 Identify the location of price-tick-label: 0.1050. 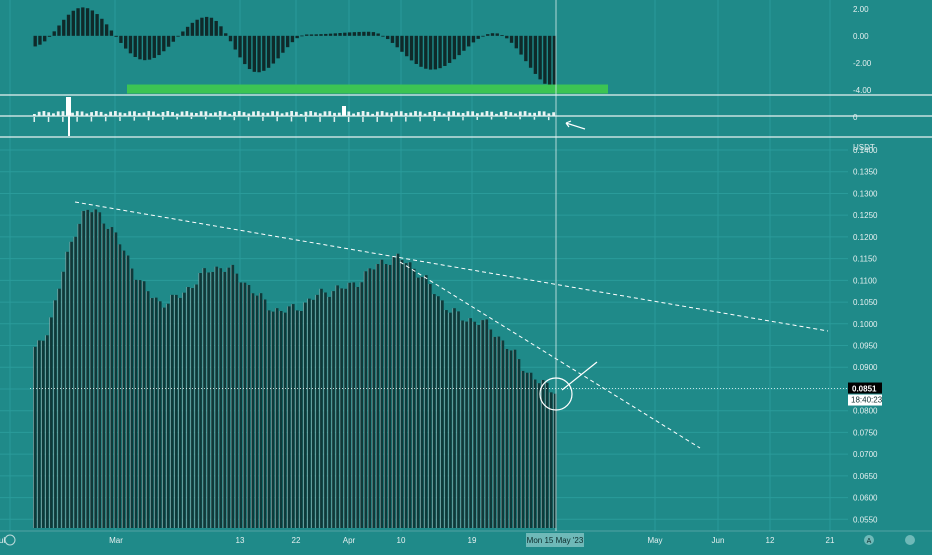
(865, 302).